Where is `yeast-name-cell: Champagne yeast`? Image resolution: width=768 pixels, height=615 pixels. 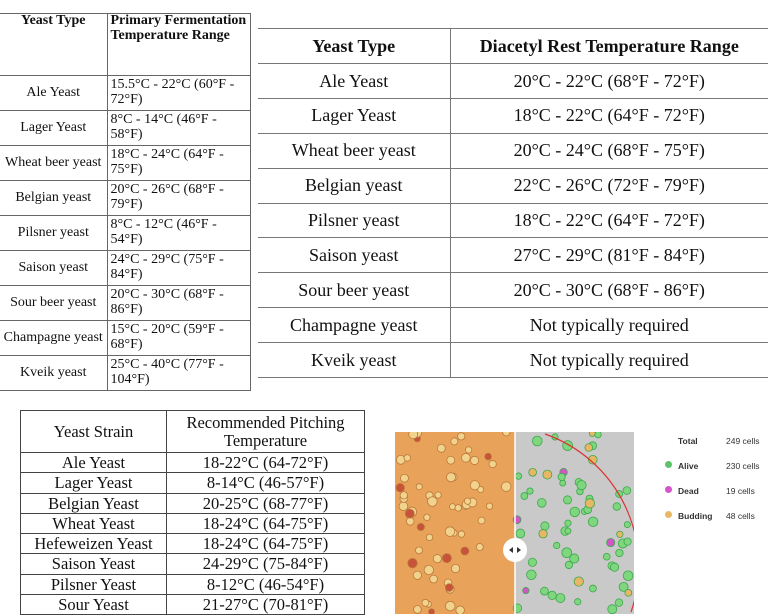
yeast-name-cell: Champagne yeast is located at coordinates (54, 338).